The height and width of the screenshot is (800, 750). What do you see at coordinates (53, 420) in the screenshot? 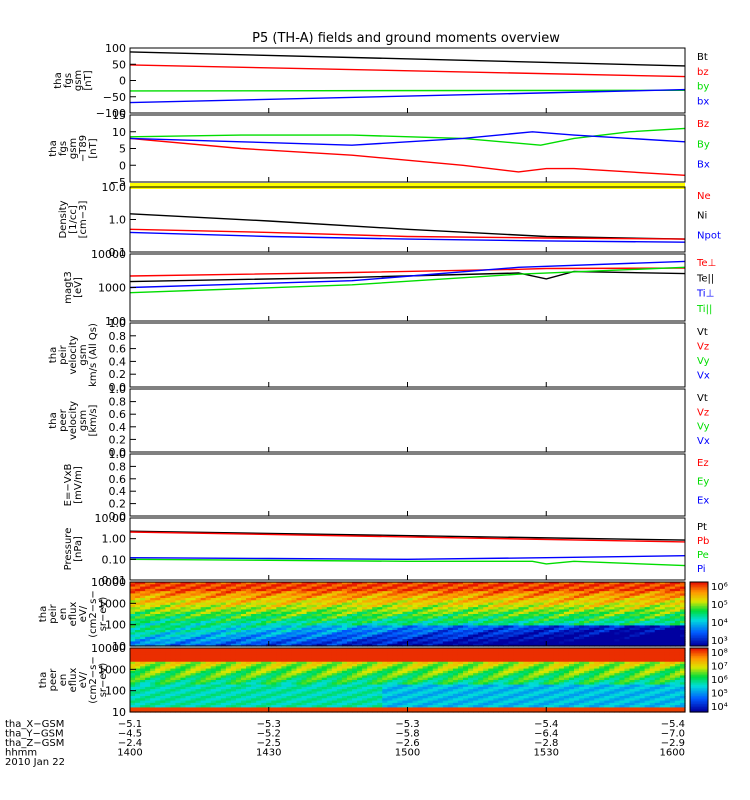
I see `y-axis-label-line: tha` at bounding box center [53, 420].